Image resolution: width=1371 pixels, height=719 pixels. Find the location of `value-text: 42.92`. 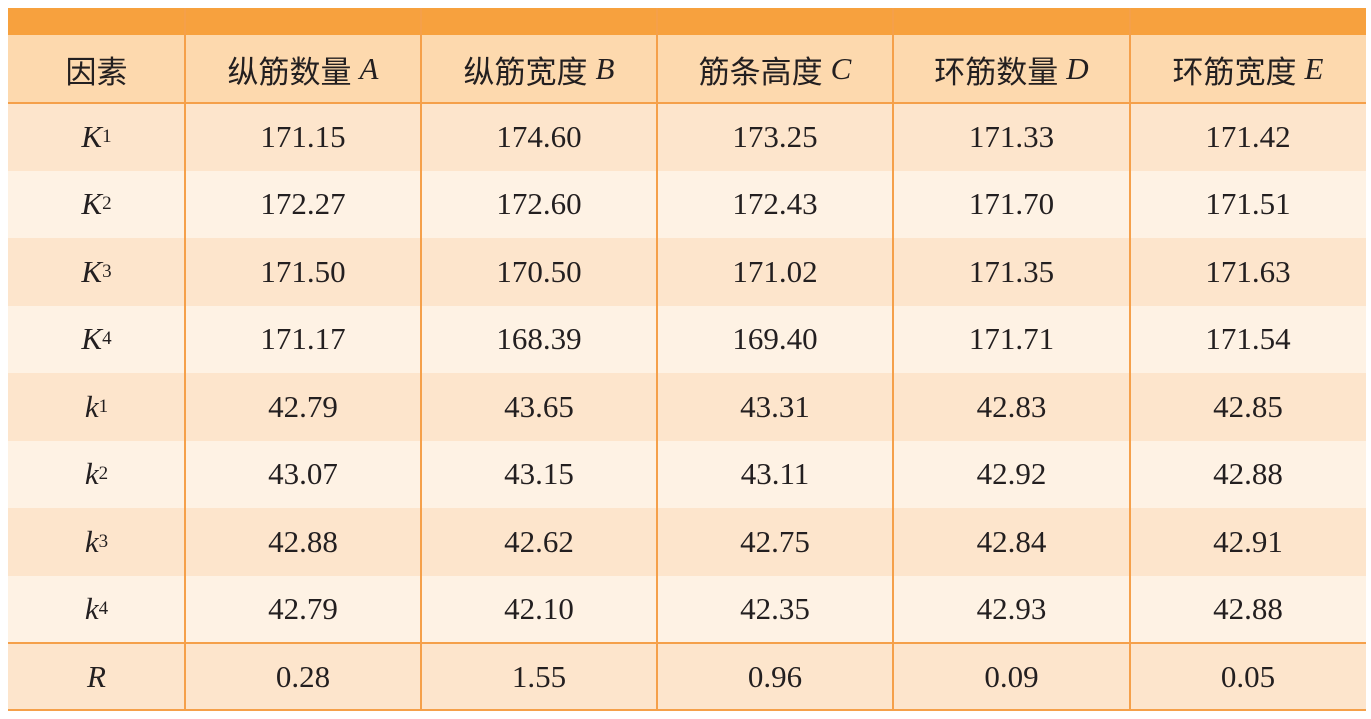

value-text: 42.92 is located at coordinates (1011, 474).